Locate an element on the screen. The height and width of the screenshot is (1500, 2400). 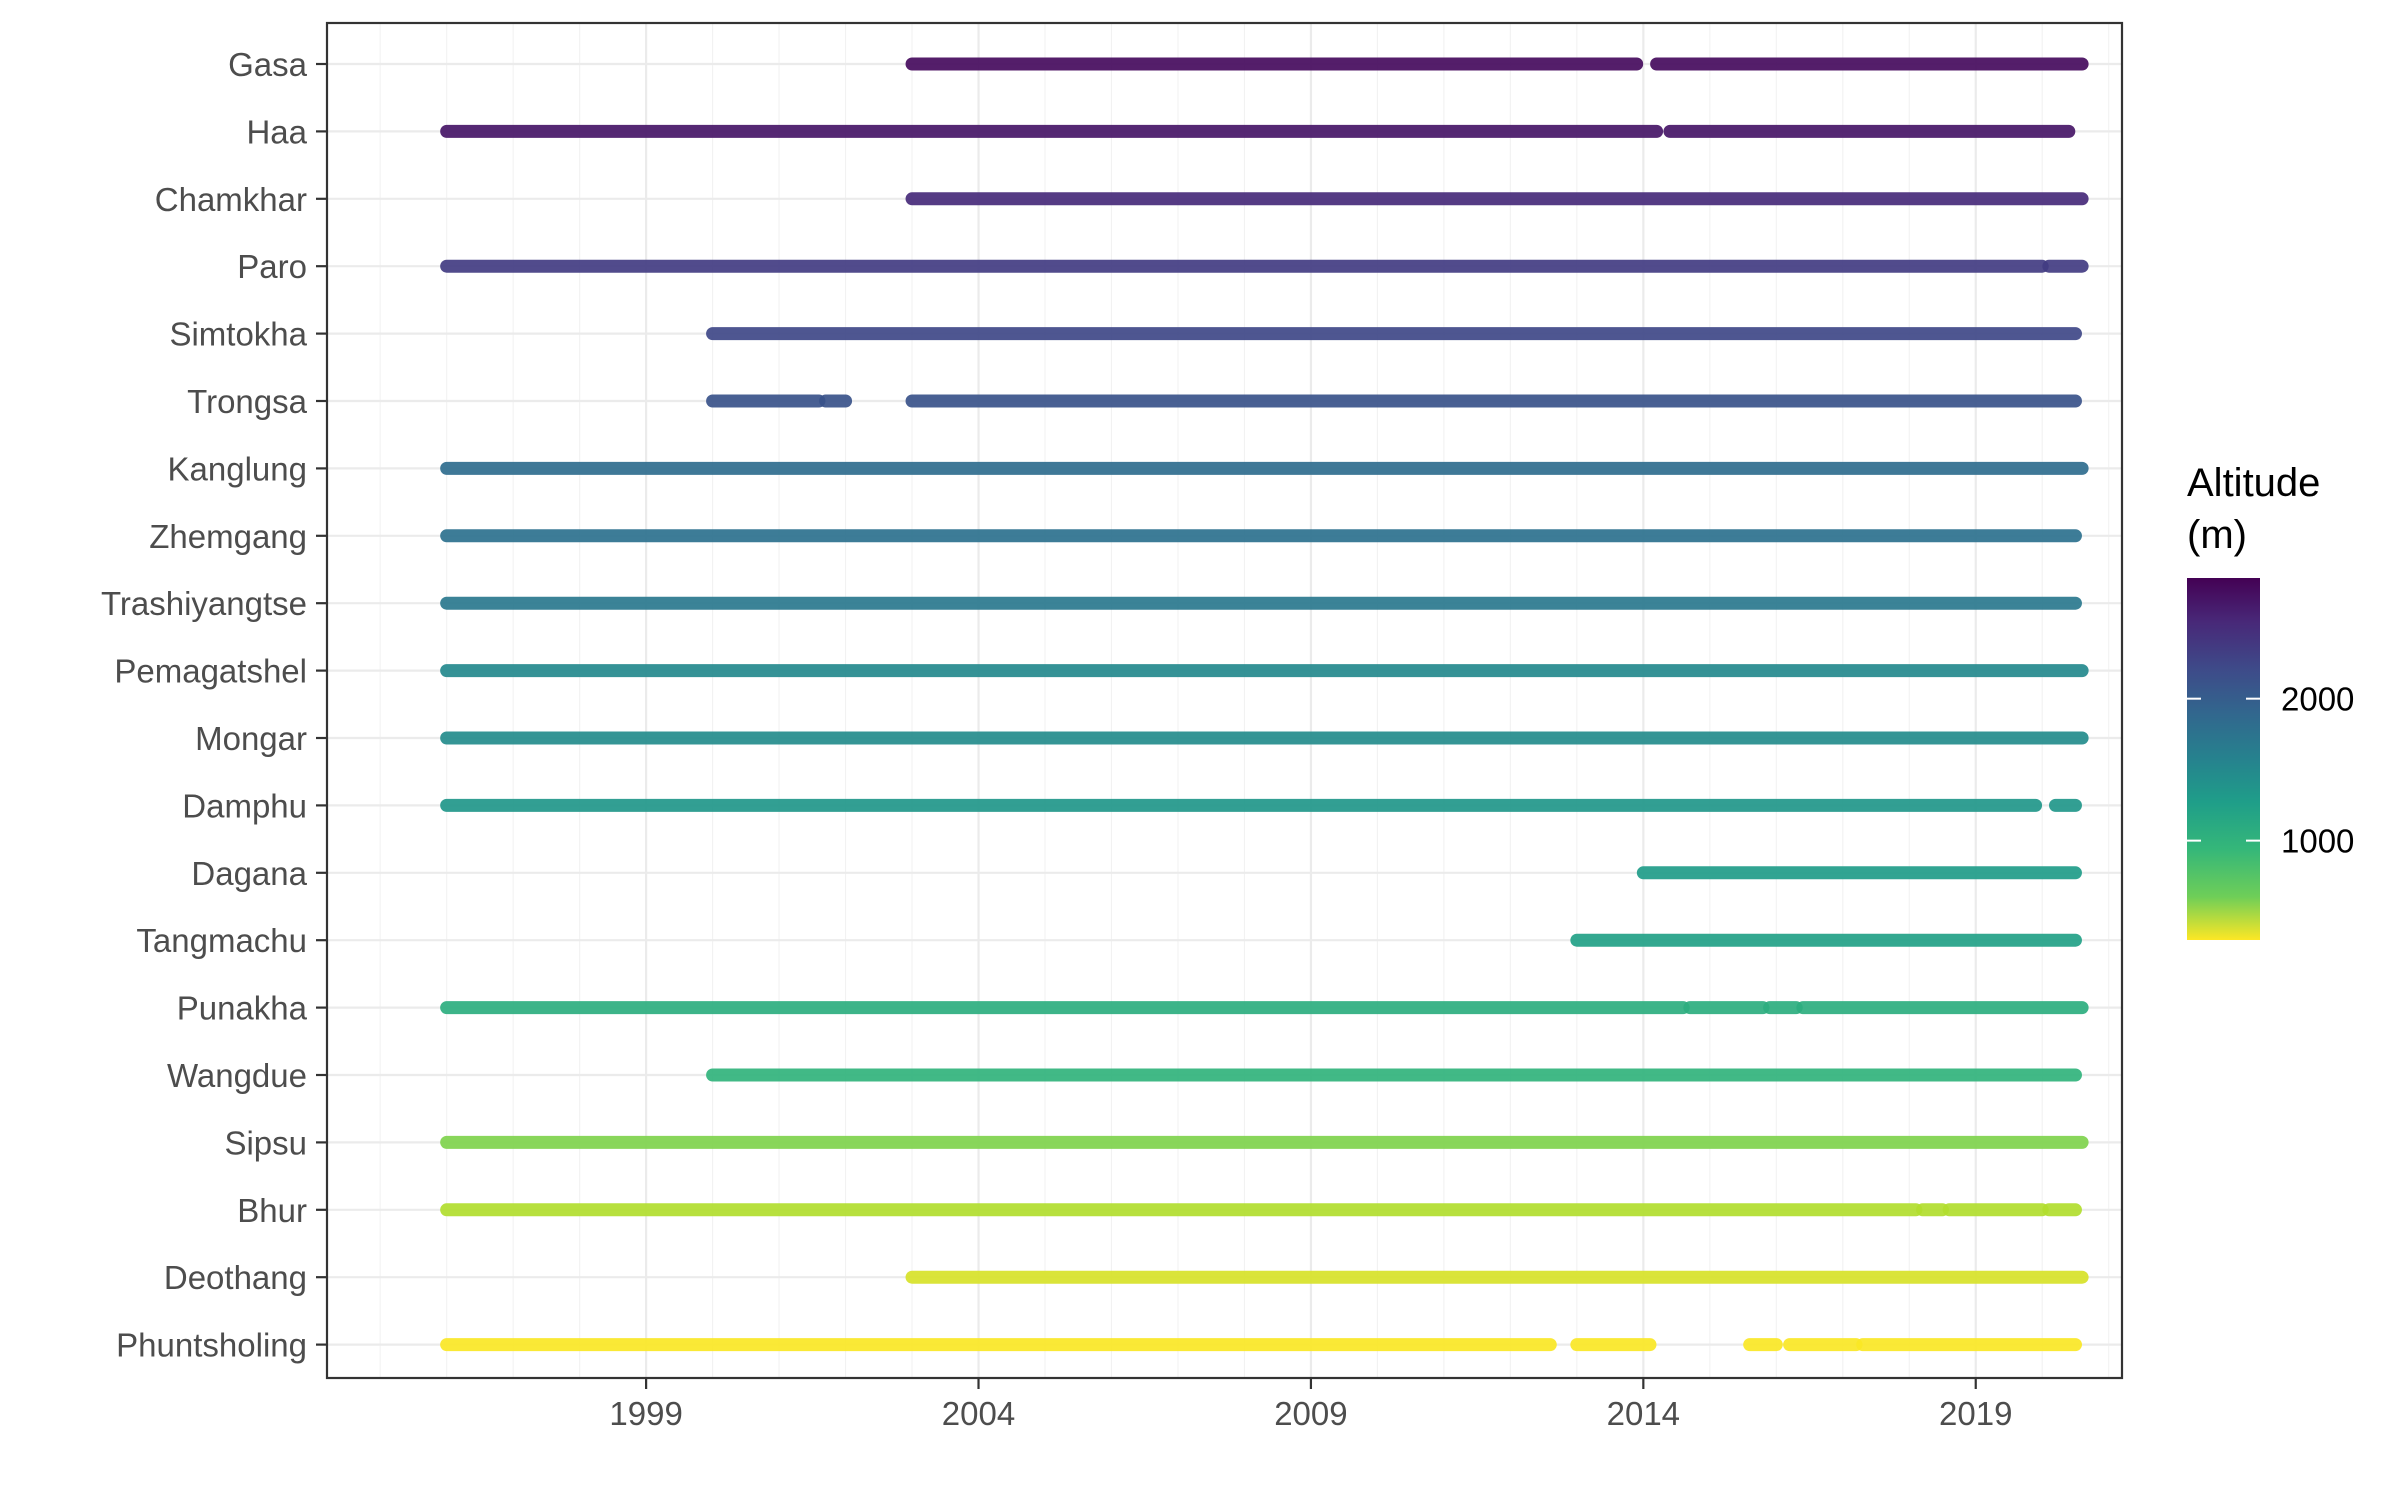
y-tick-label: Pemagatshel is located at coordinates (210, 671).